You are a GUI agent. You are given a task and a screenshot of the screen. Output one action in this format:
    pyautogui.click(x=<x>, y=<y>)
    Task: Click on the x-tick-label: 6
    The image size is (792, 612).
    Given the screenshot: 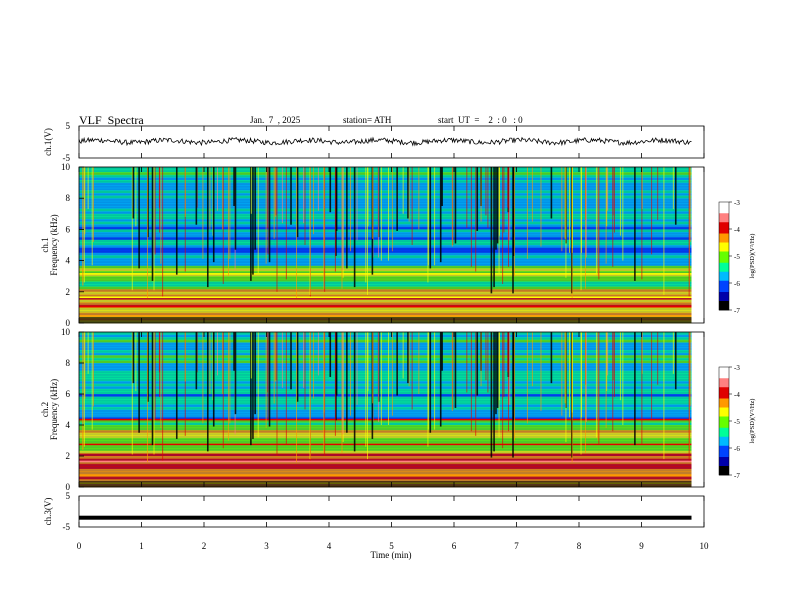 What is the action you would take?
    pyautogui.click(x=454, y=546)
    